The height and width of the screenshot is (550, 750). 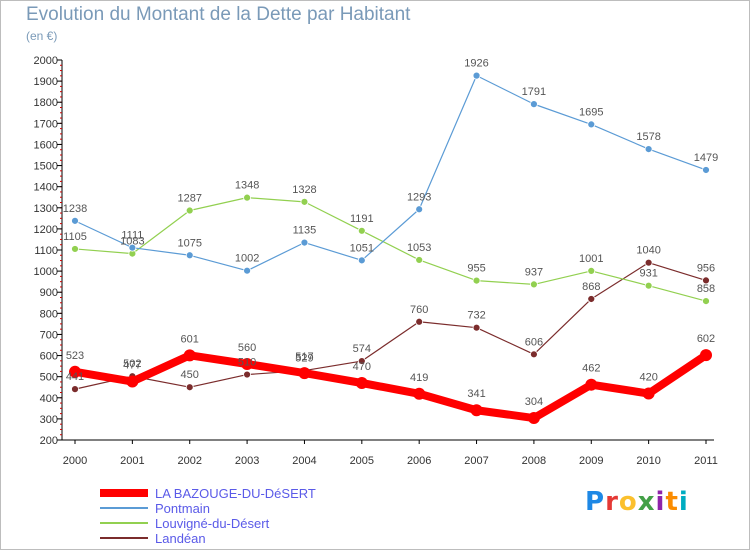 I want to click on proxiti-logo: Proxiti, so click(x=637, y=502).